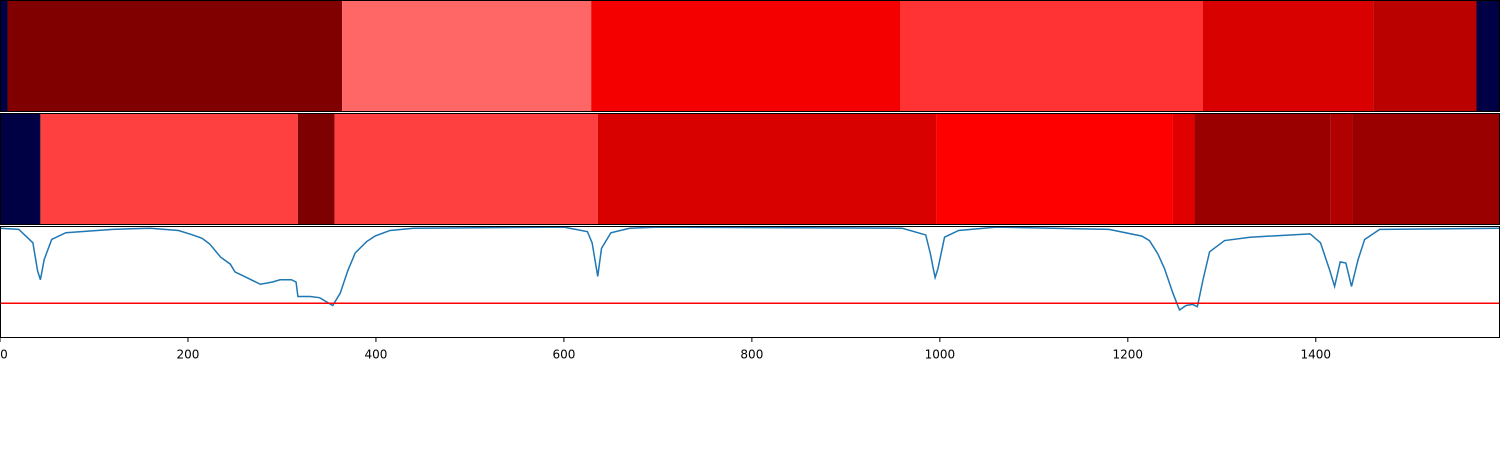  I want to click on x-tick-label: 600, so click(563, 355).